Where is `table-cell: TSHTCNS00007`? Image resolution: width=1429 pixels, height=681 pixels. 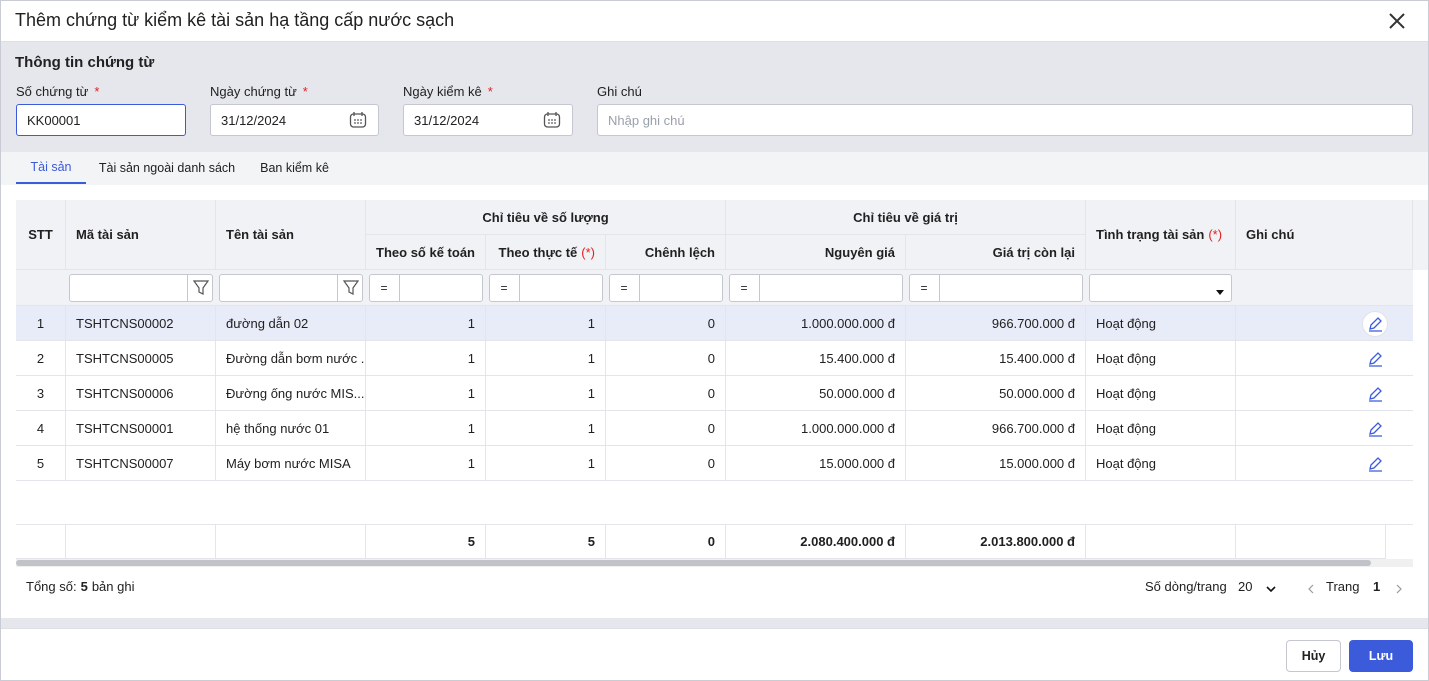
table-cell: TSHTCNS00007 is located at coordinates (141, 463).